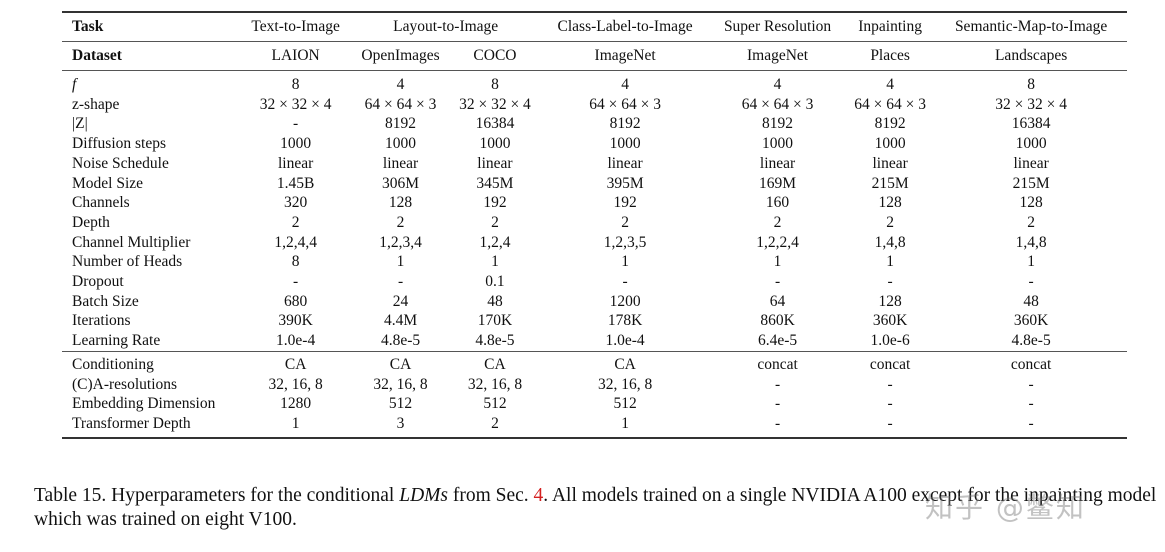  Describe the element at coordinates (625, 242) in the screenshot. I see `table-cell: 1,2,3,5` at that location.